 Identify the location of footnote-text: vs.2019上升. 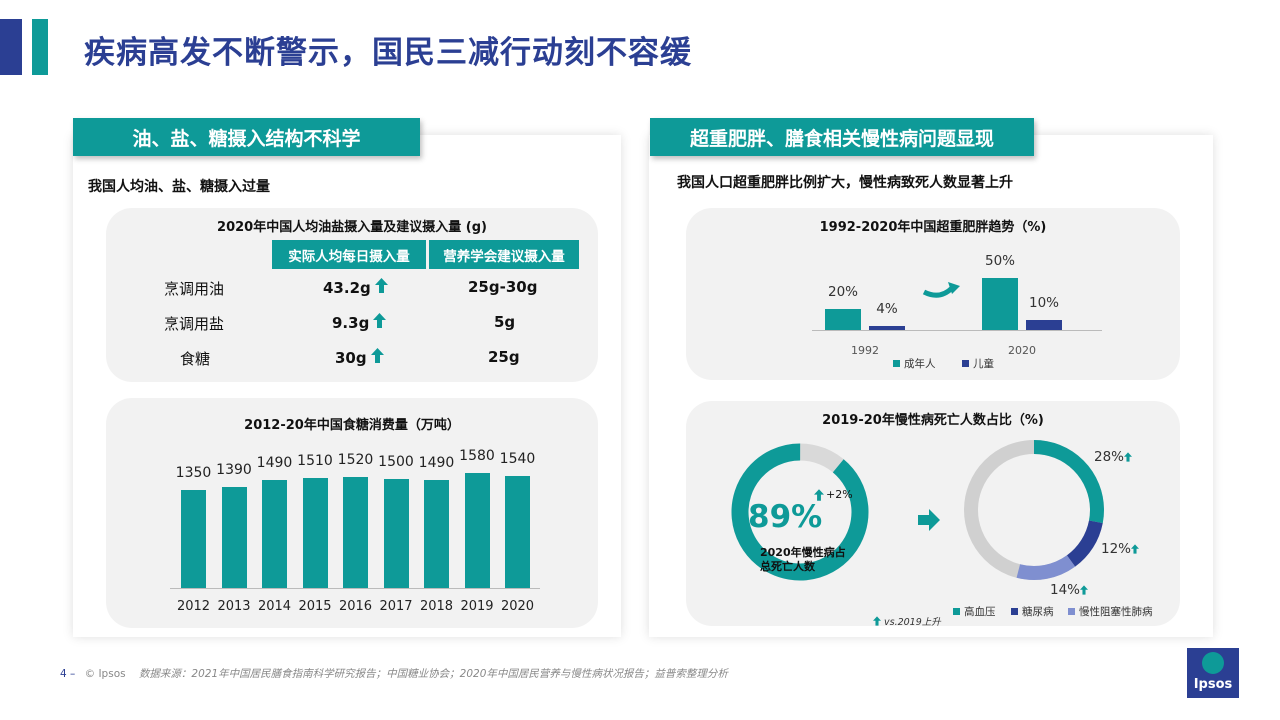
(912, 622).